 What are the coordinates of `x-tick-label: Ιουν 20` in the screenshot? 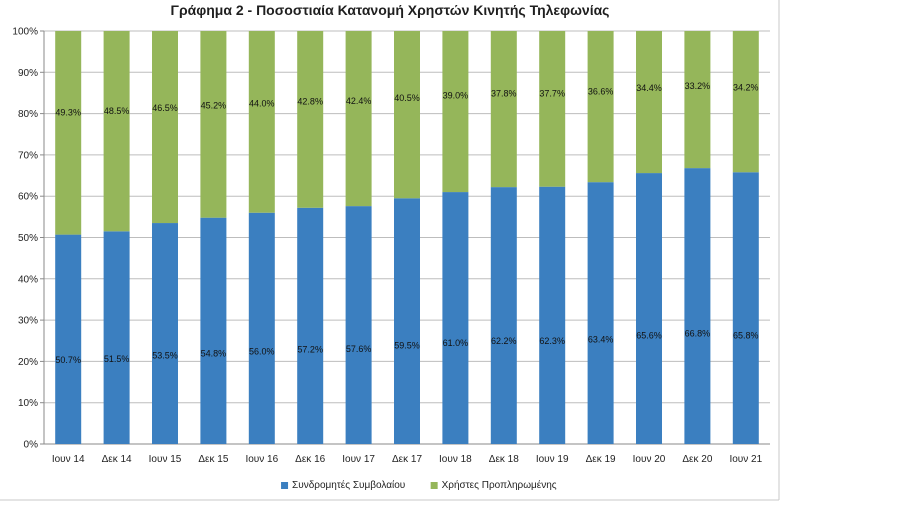 It's located at (649, 459).